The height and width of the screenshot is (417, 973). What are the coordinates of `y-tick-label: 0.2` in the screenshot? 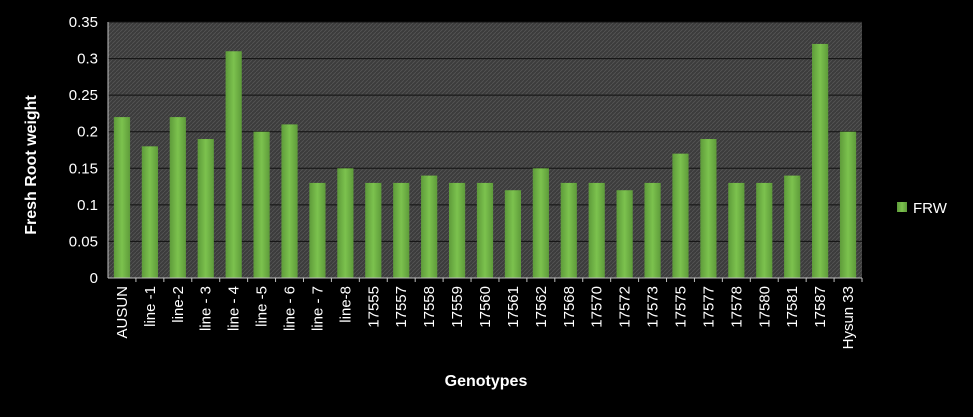 It's located at (87, 132).